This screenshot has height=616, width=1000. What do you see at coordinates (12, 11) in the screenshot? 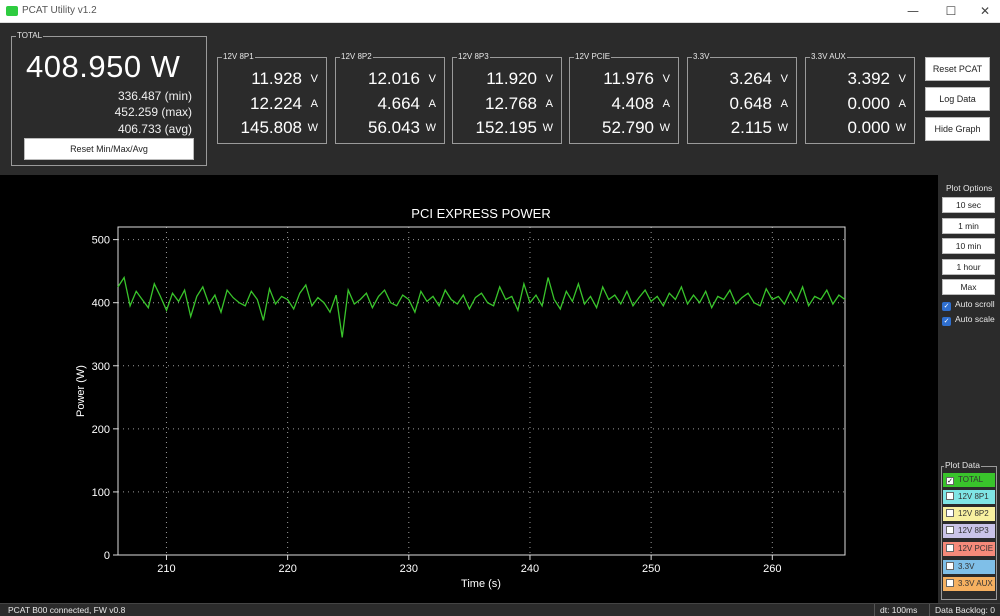
I see `app-icon` at bounding box center [12, 11].